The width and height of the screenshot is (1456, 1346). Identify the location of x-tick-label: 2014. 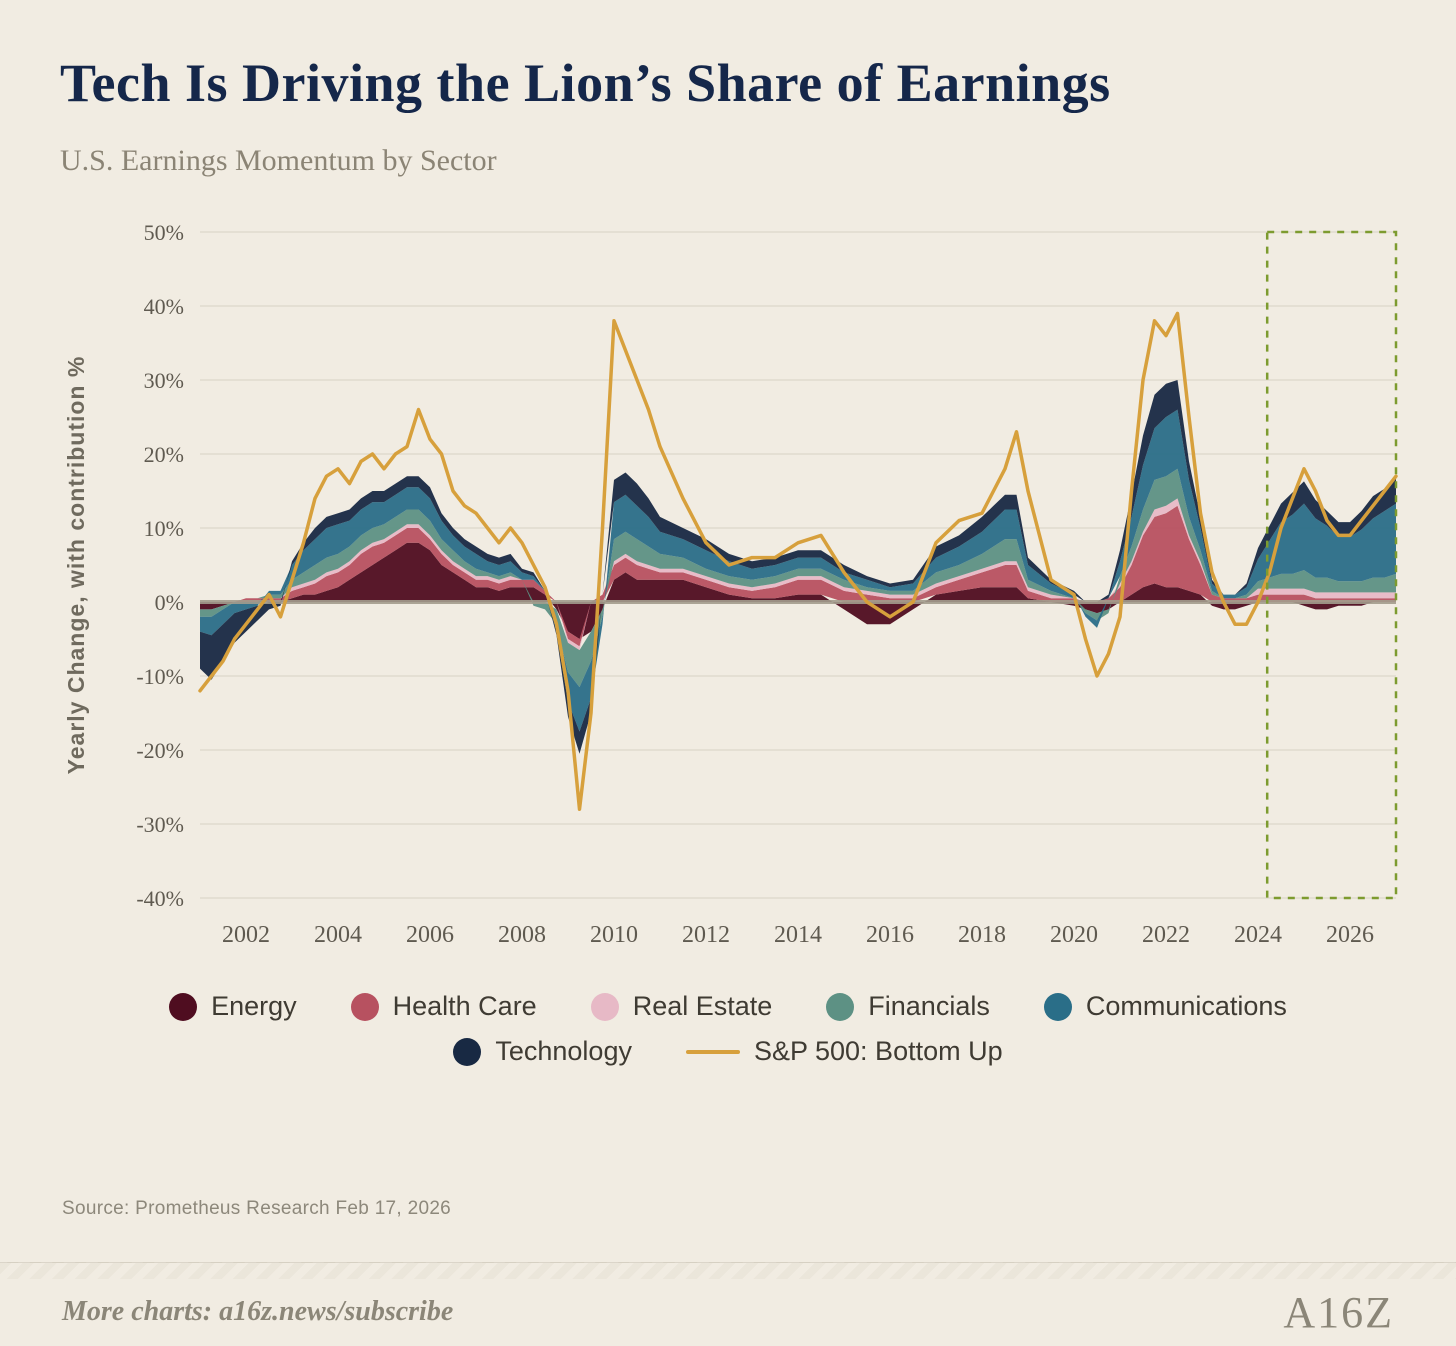
(798, 935).